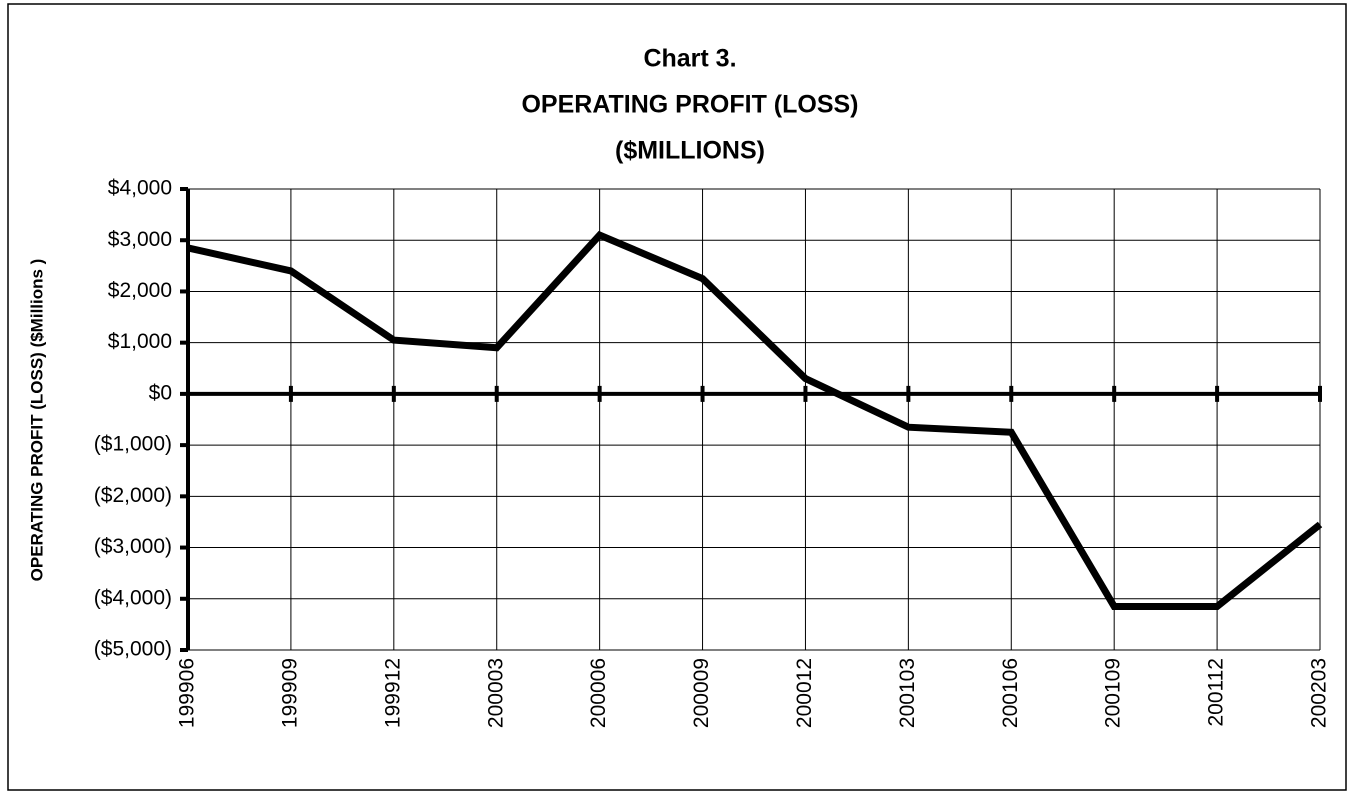 This screenshot has height=798, width=1354. I want to click on chart-title: ($MILLIONS), so click(690, 151).